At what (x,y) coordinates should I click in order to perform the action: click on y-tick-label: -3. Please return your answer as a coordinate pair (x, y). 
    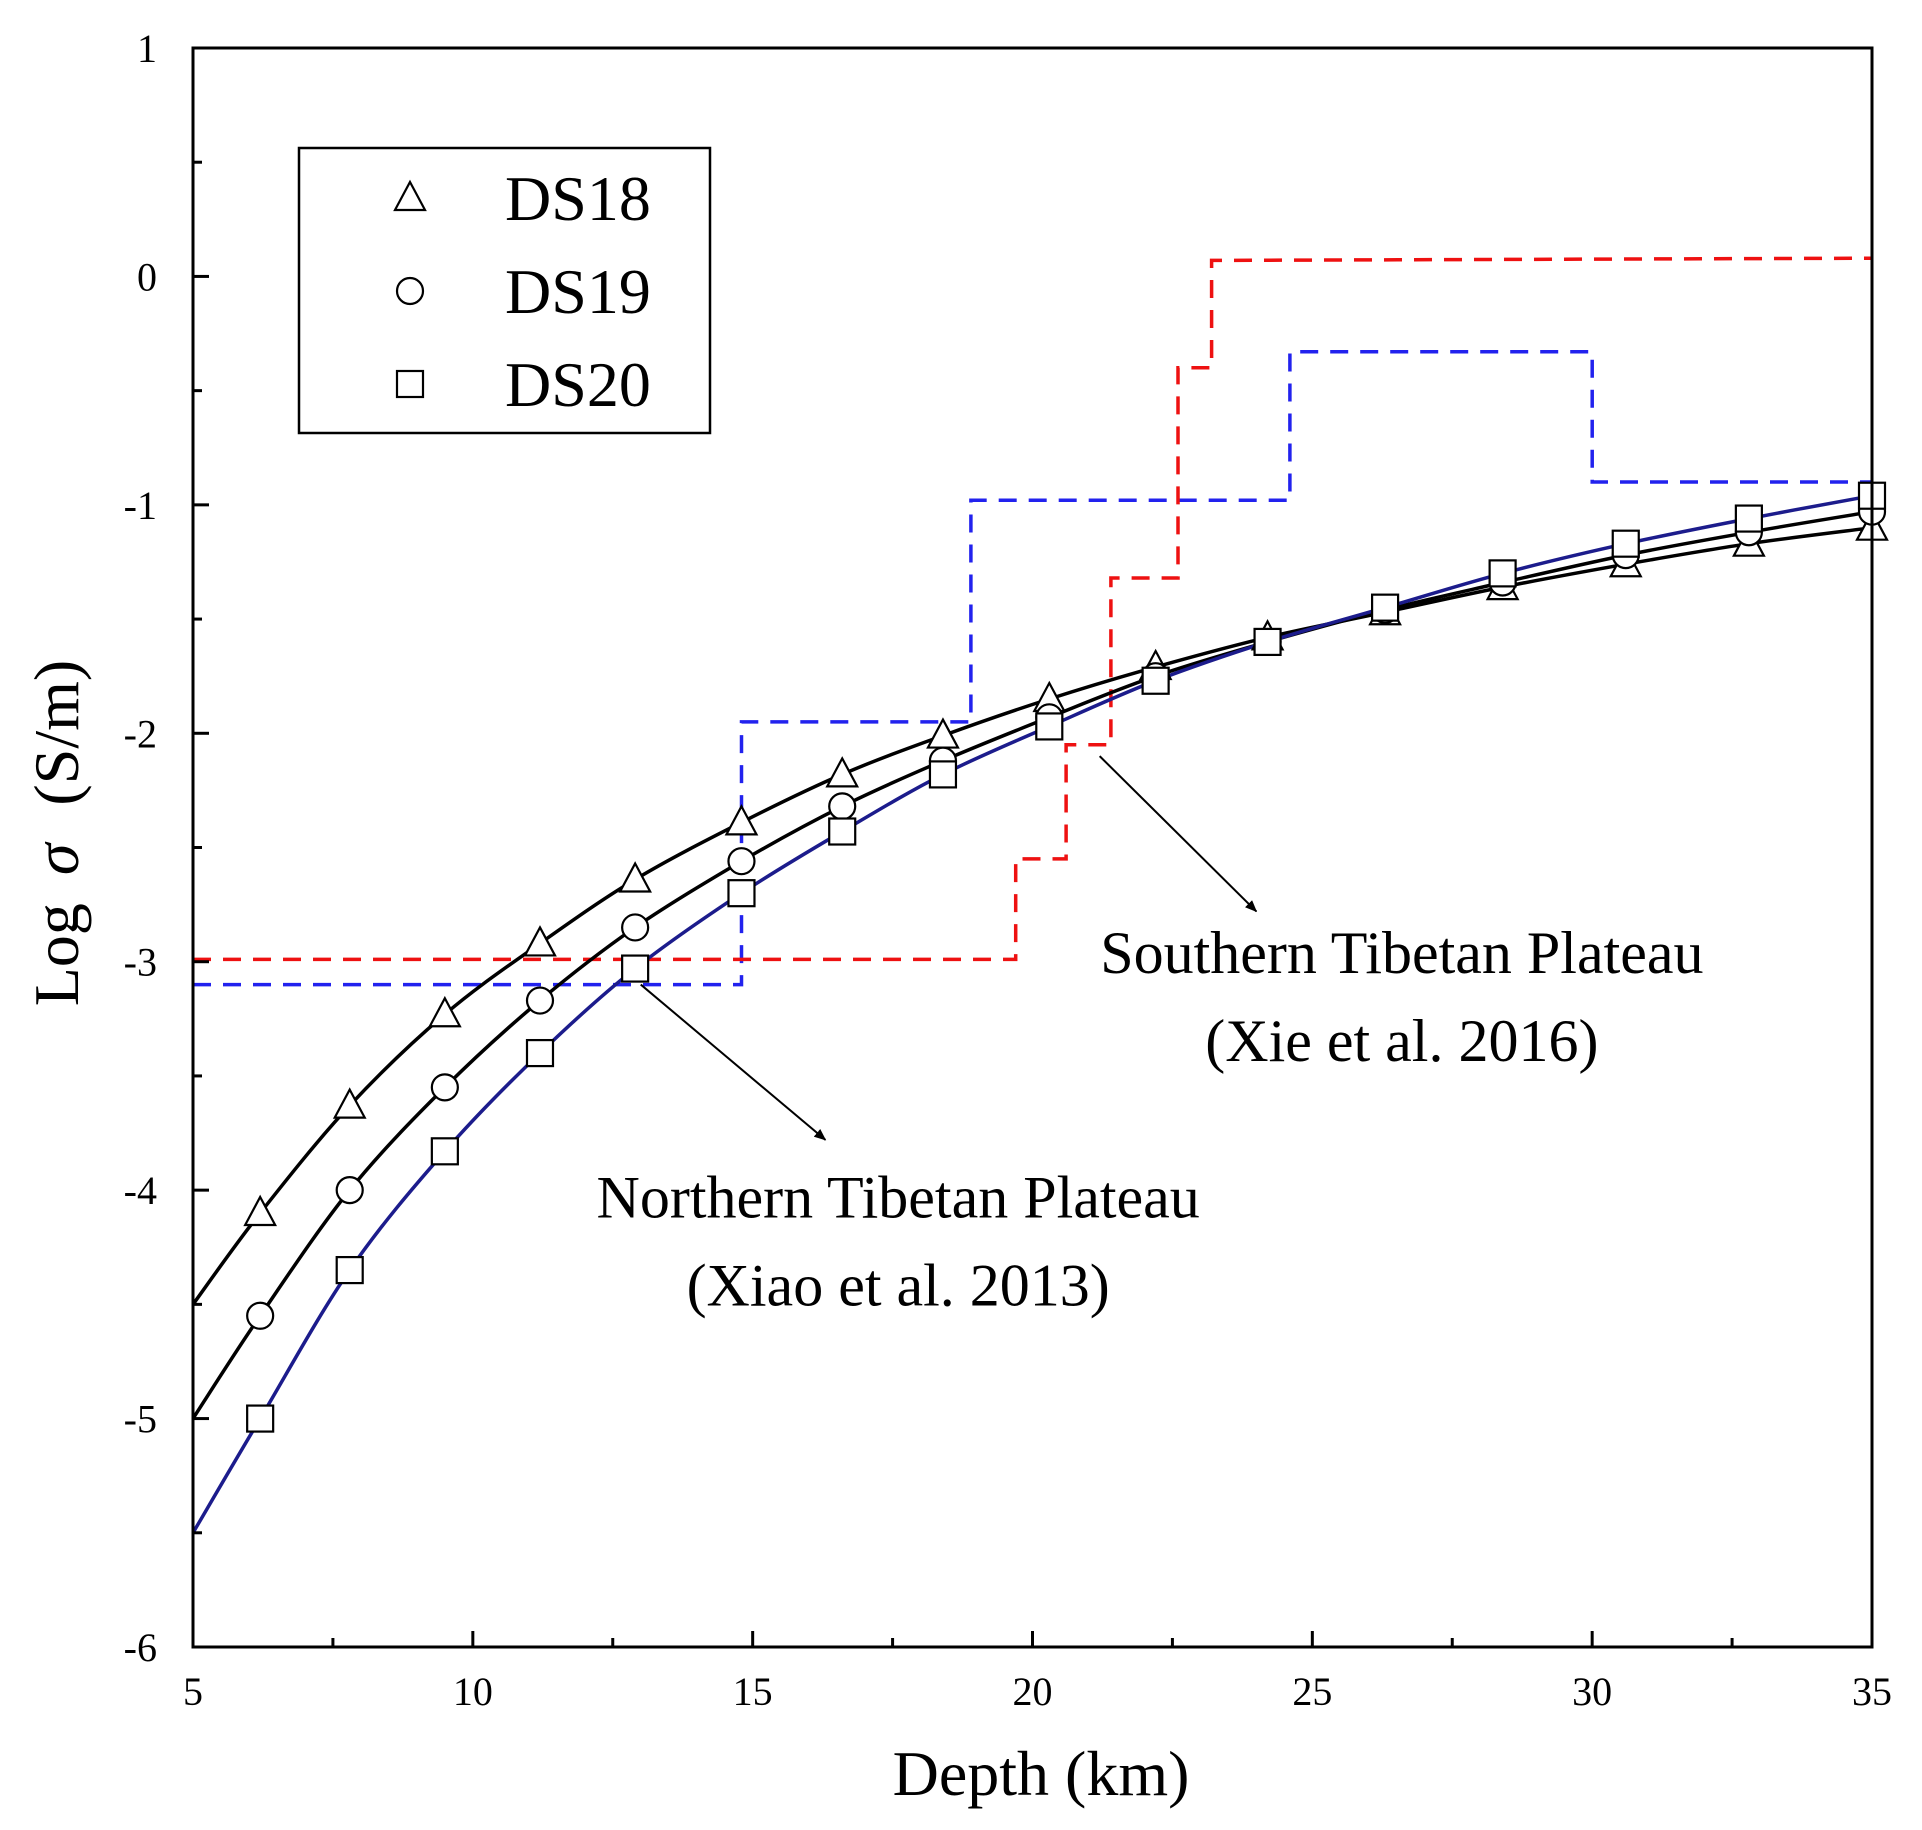
    Looking at the image, I should click on (140, 962).